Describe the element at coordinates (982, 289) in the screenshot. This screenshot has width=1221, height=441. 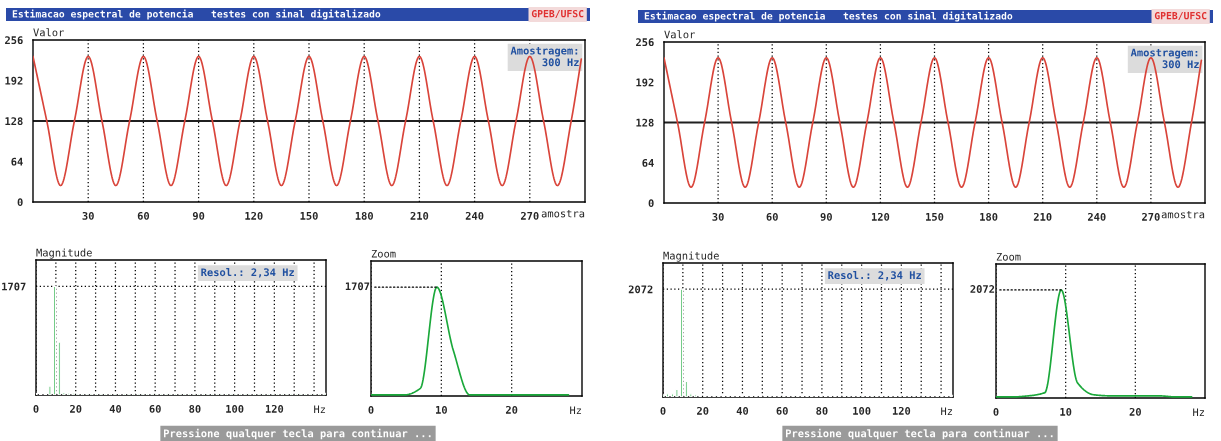
I see `annotation: 2072` at that location.